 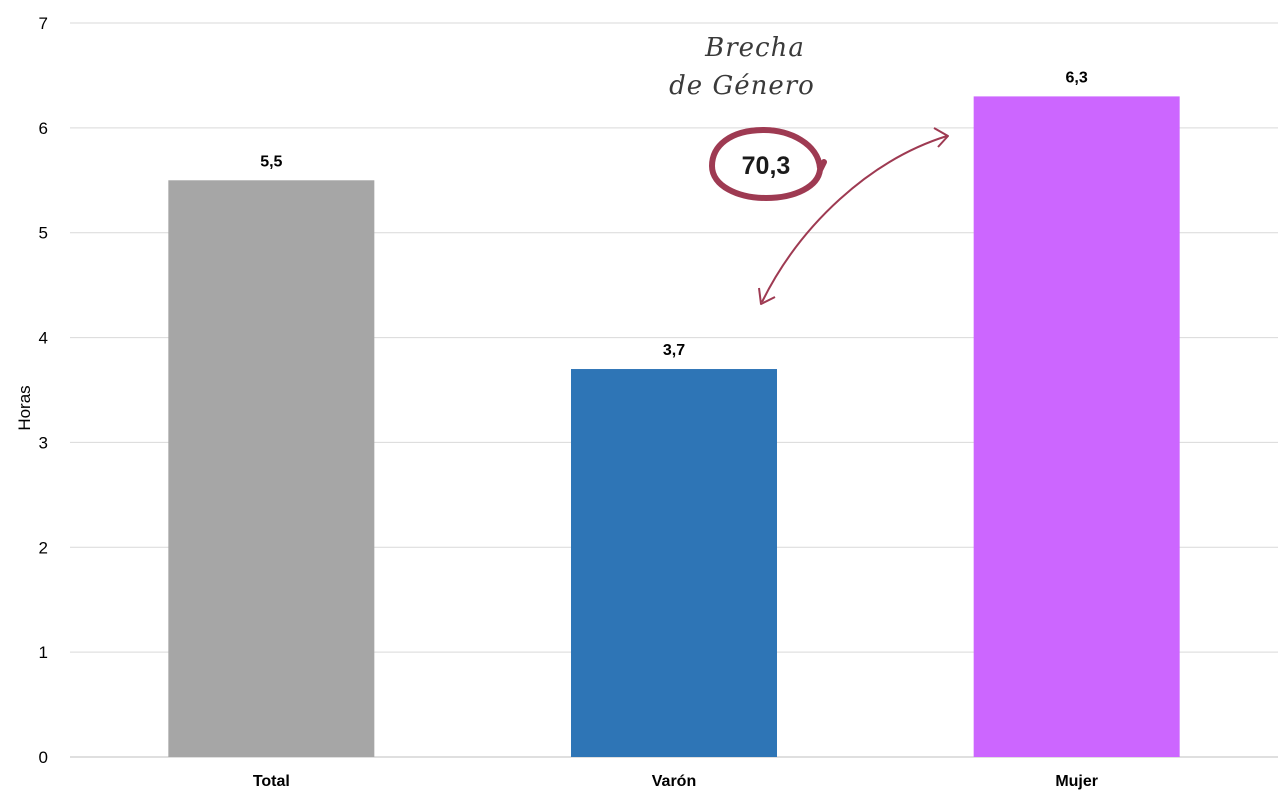 I want to click on arrowhead-bottom-icon, so click(x=767, y=296).